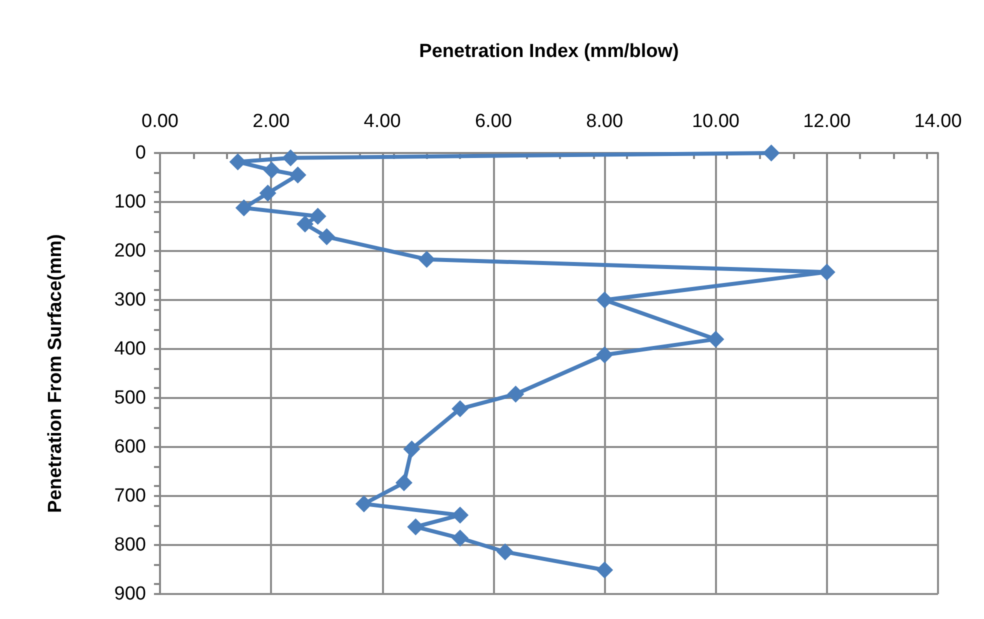 The height and width of the screenshot is (619, 984). Describe the element at coordinates (716, 121) in the screenshot. I see `x-tick-label: 10.00` at that location.